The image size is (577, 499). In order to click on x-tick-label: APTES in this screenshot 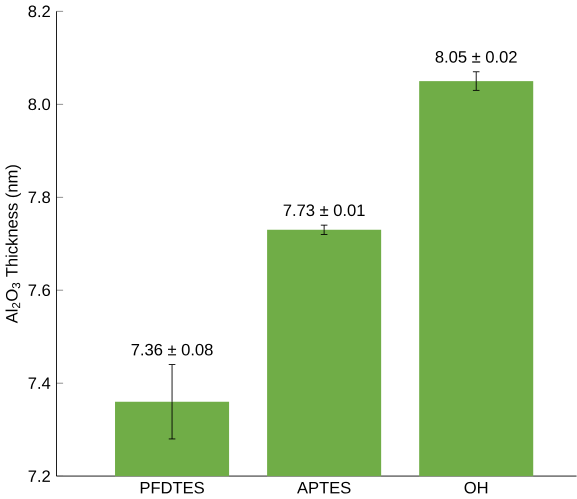, I will do `click(323, 488)`.